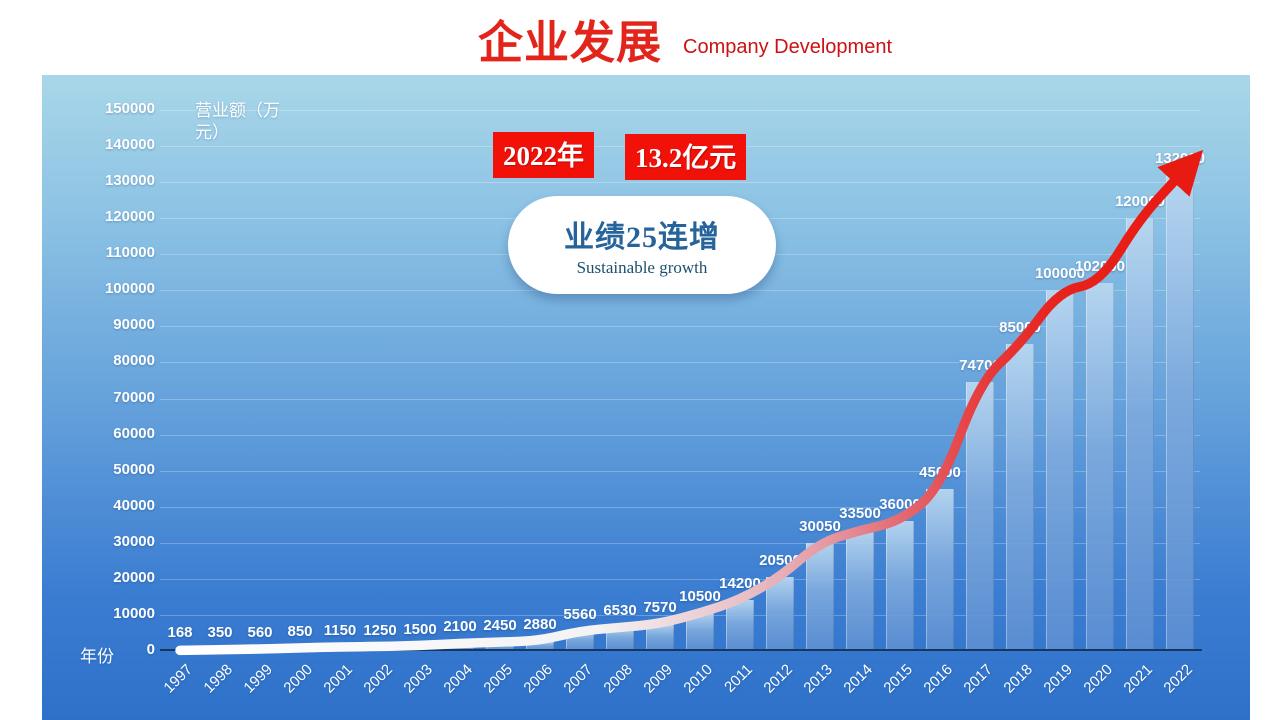 The height and width of the screenshot is (720, 1280). I want to click on y-tick-label: 120000, so click(129, 217).